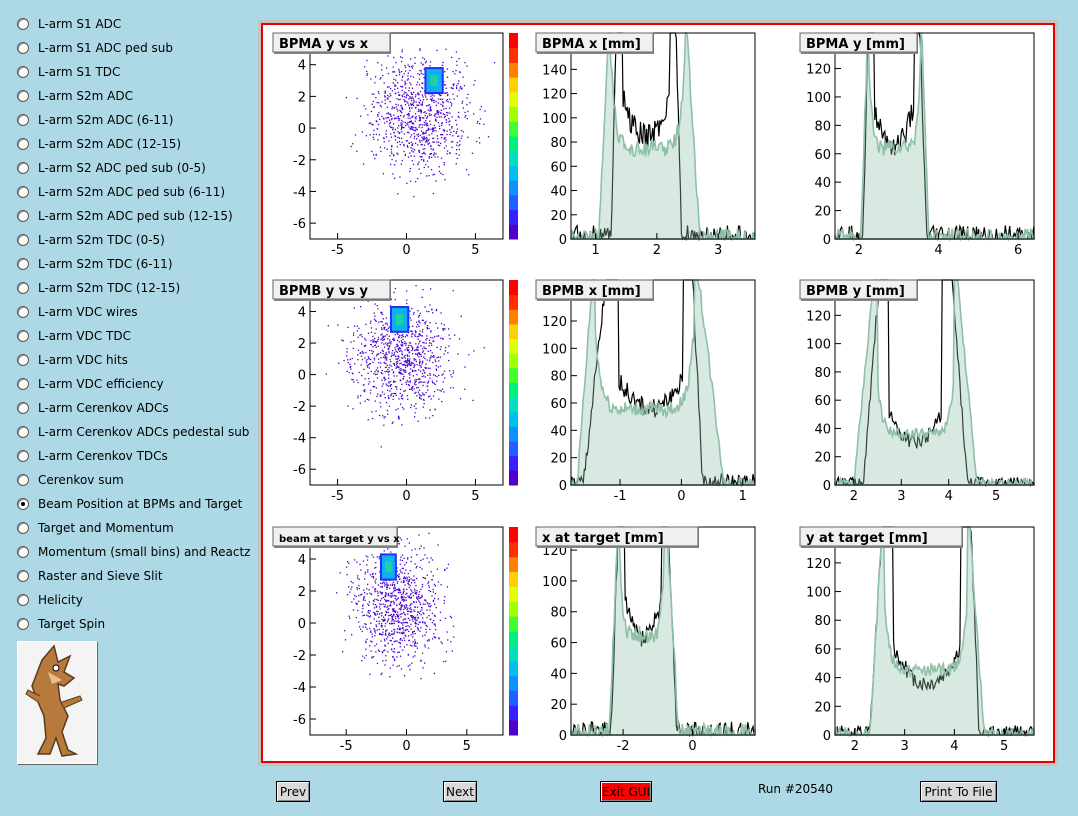 The image size is (1078, 816). What do you see at coordinates (77, 312) in the screenshot?
I see `radio-item: L-arm VDC wires` at bounding box center [77, 312].